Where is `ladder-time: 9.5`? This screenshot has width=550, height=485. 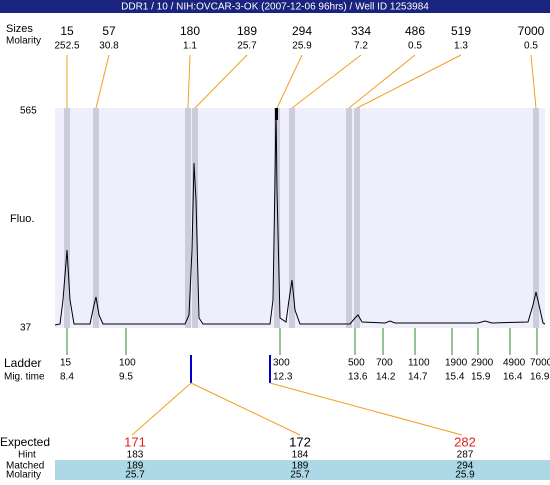 ladder-time: 9.5 is located at coordinates (126, 377).